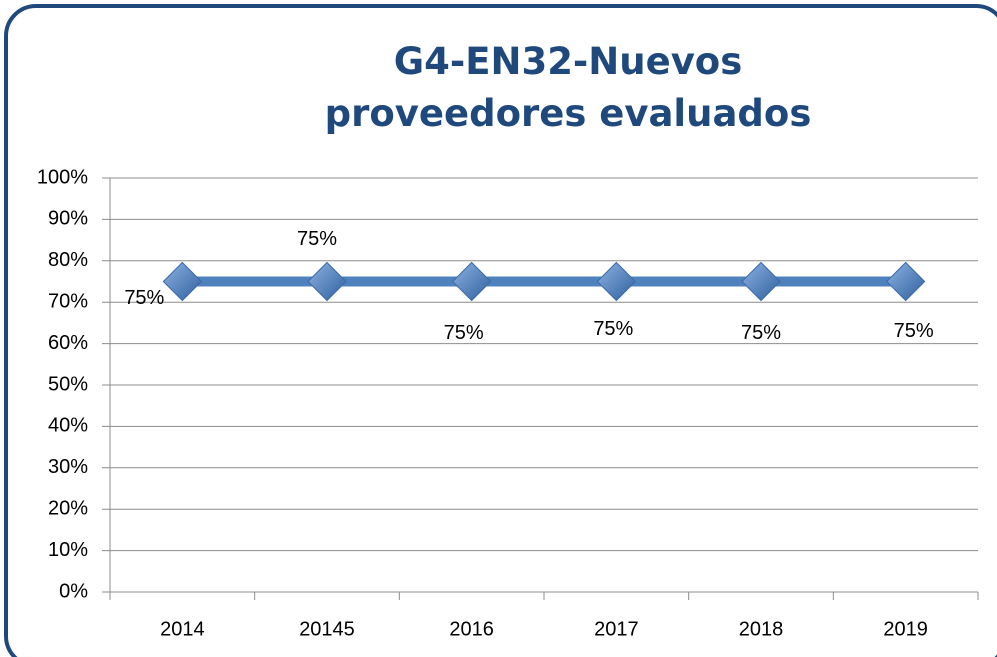 This screenshot has width=997, height=657. Describe the element at coordinates (68, 384) in the screenshot. I see `y-tick-label: 50%` at that location.